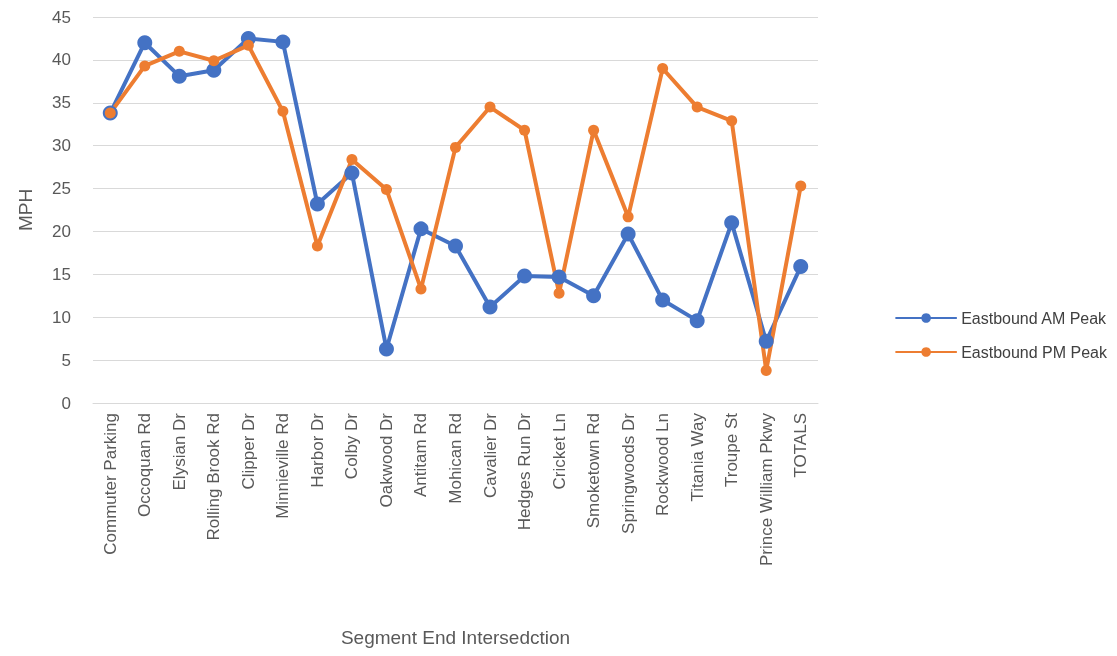  I want to click on y-tick-label: 0, so click(66, 403).